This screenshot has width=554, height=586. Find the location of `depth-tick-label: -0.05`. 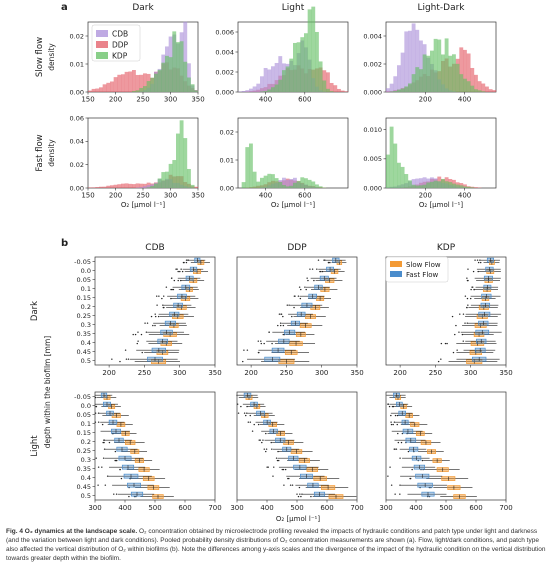

depth-tick-label: -0.05 is located at coordinates (82, 397).